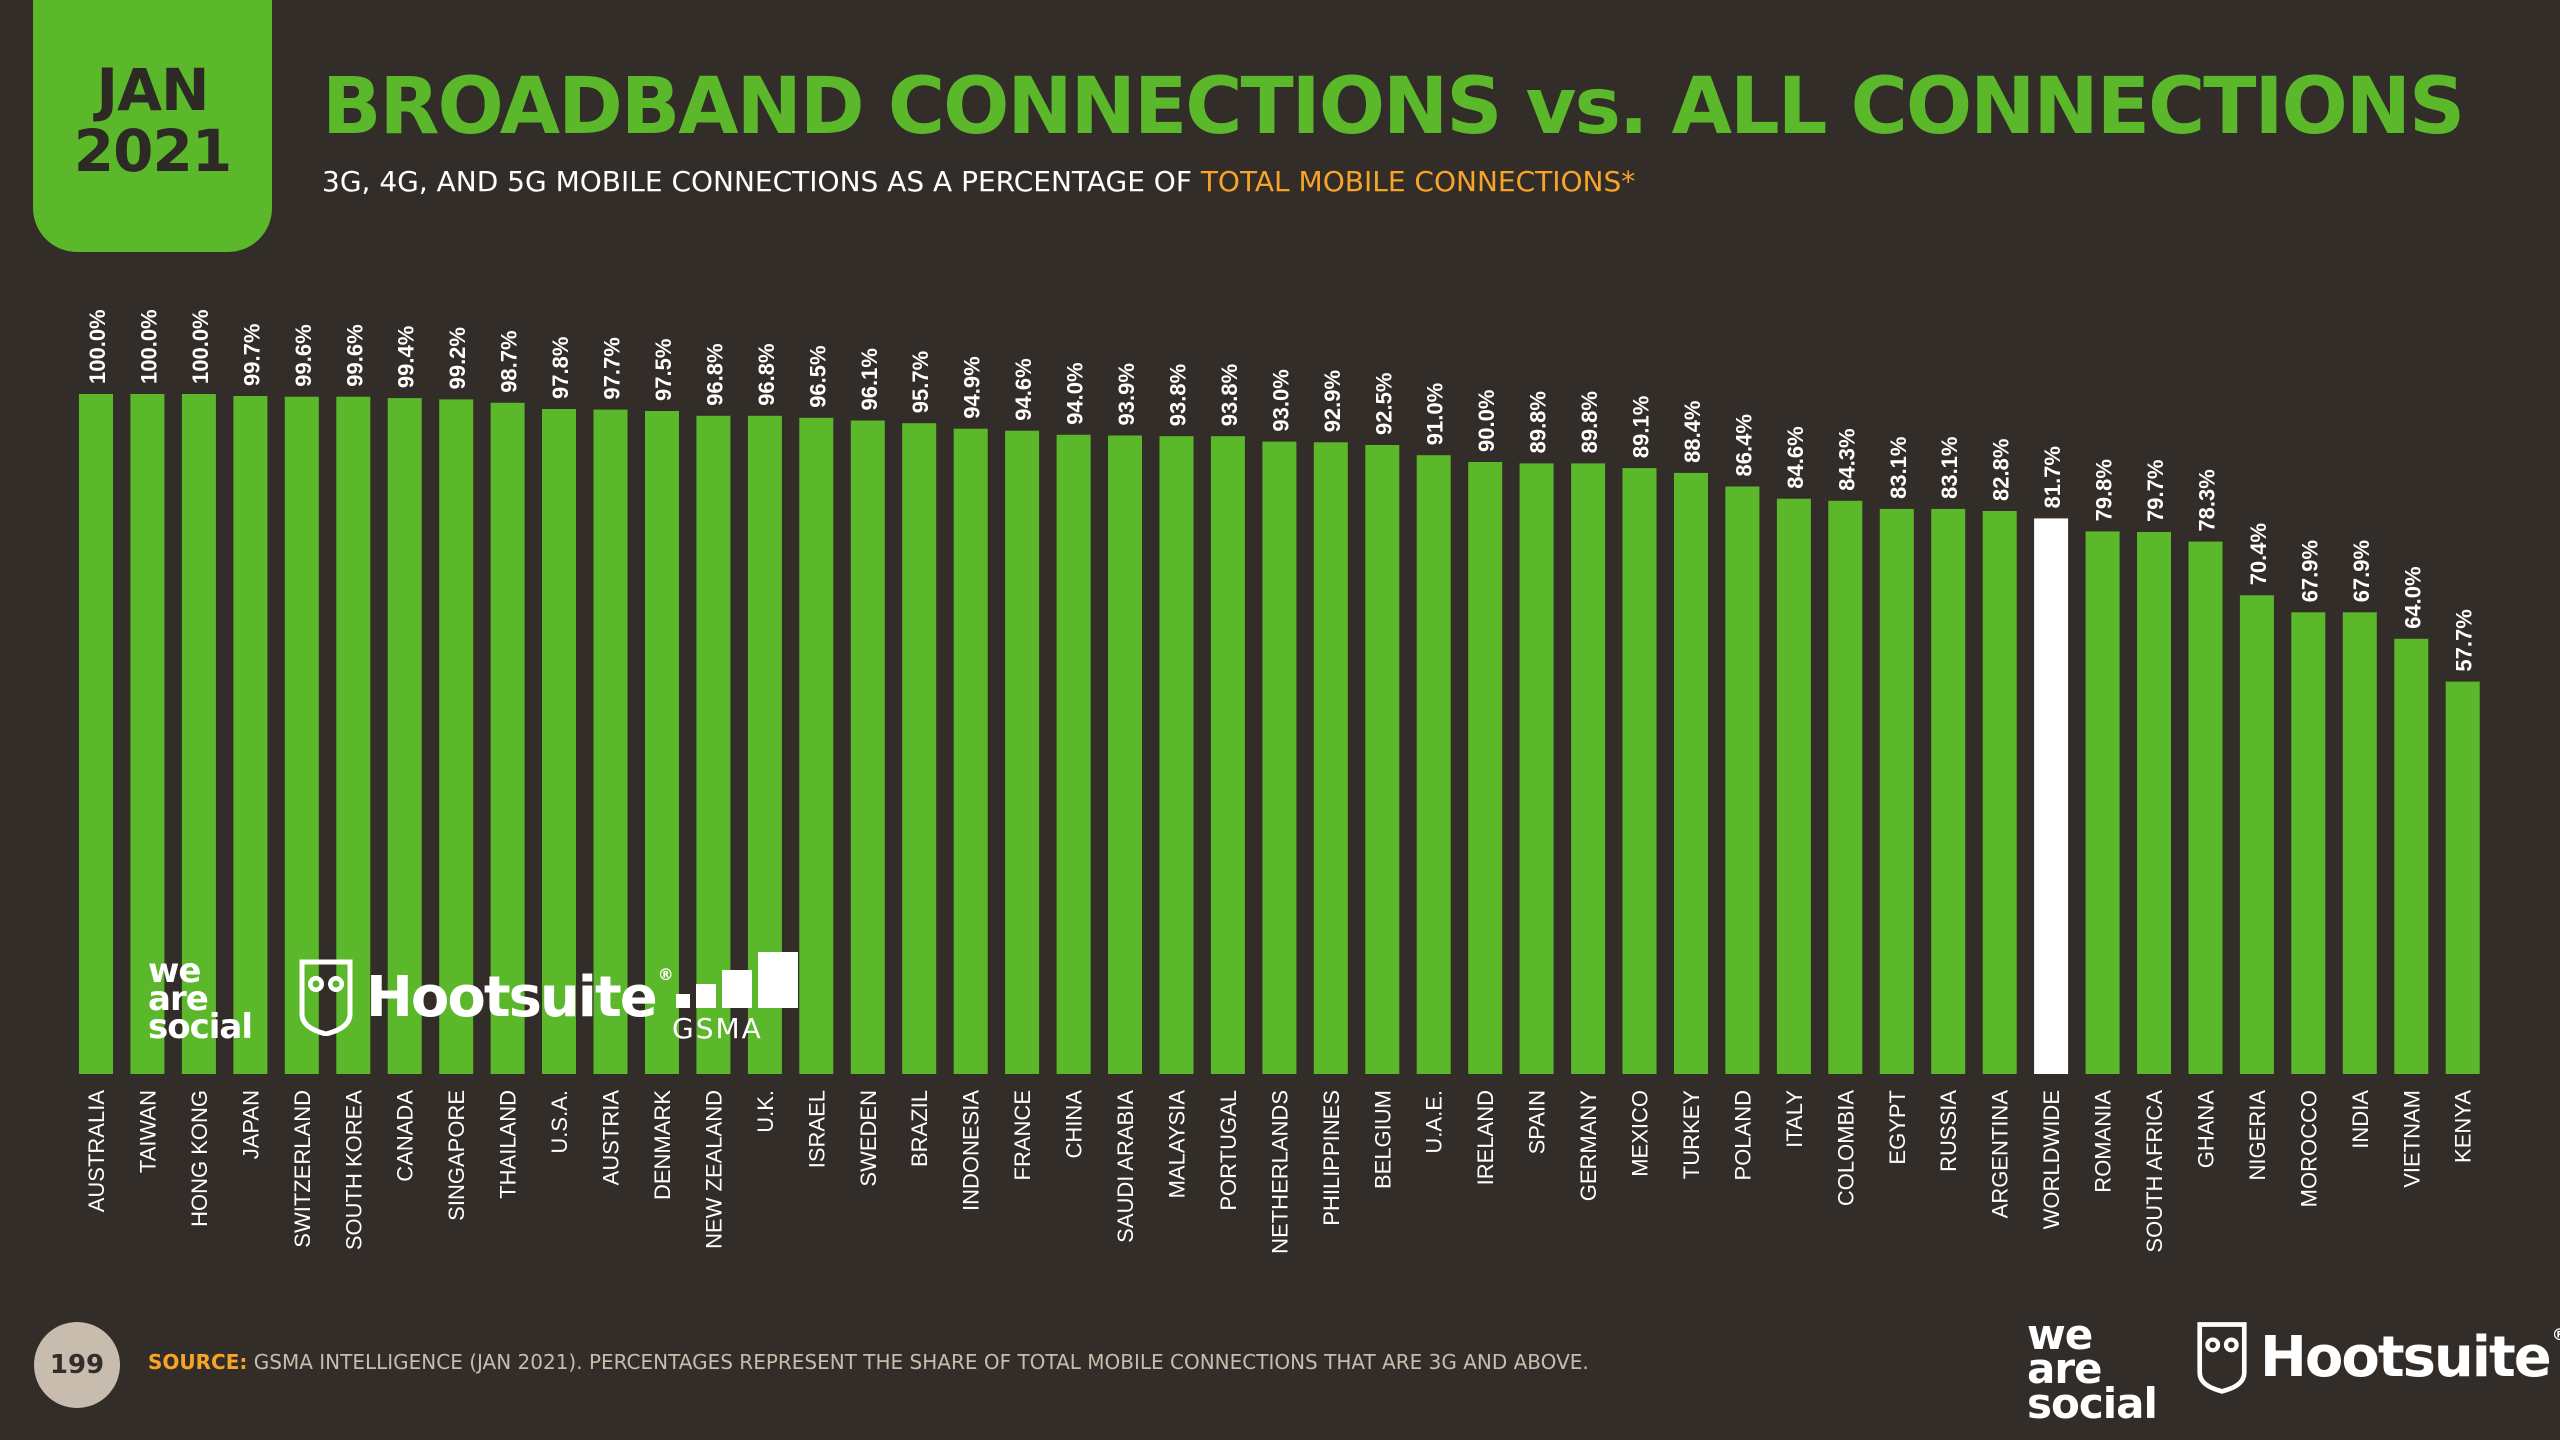 The height and width of the screenshot is (1440, 2560). I want to click on bar-brazil, so click(919, 748).